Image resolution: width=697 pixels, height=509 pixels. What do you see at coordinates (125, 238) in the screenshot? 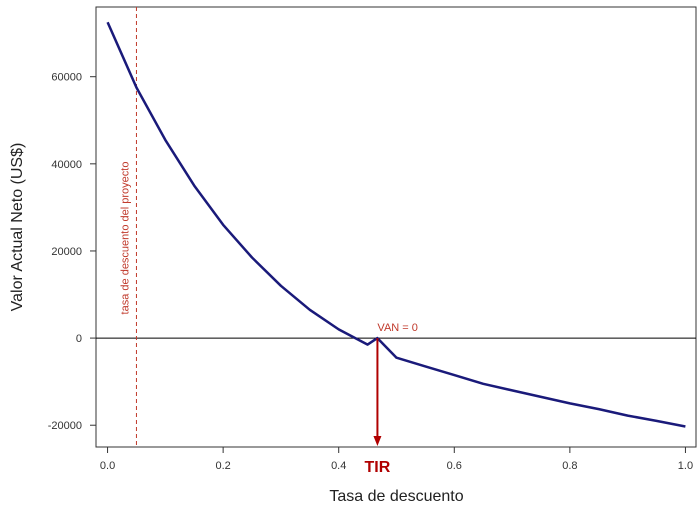
I see `project-discount-rate-label: tasa de descuento del proyecto` at bounding box center [125, 238].